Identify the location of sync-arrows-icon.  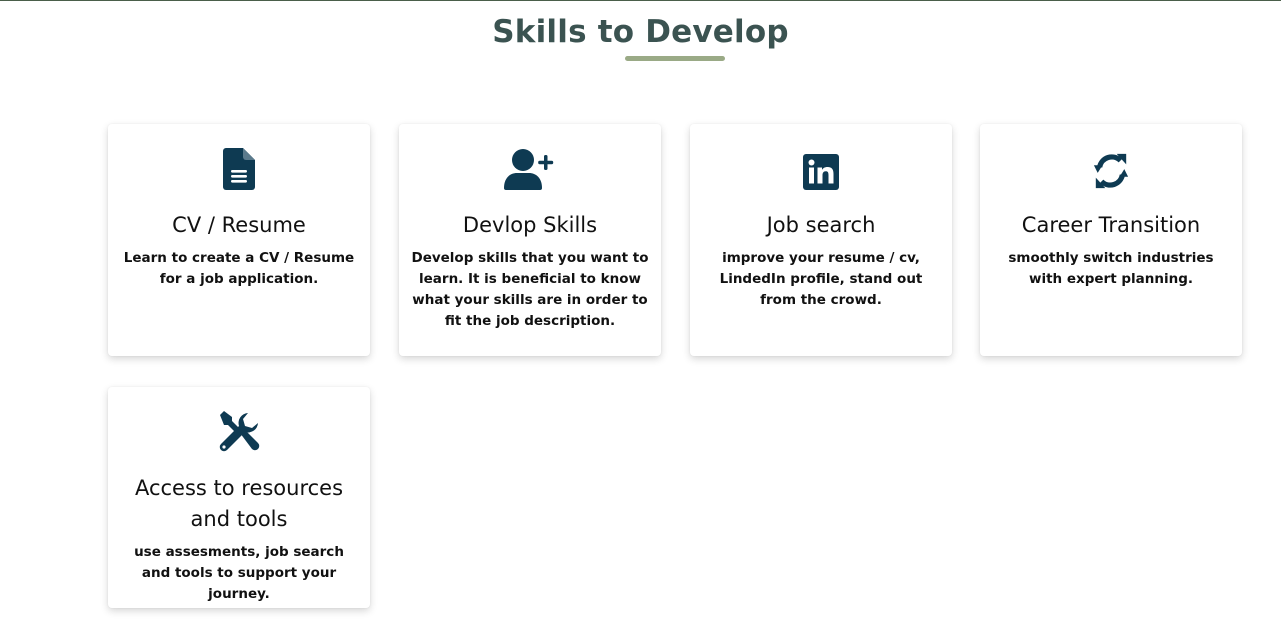
(1111, 169).